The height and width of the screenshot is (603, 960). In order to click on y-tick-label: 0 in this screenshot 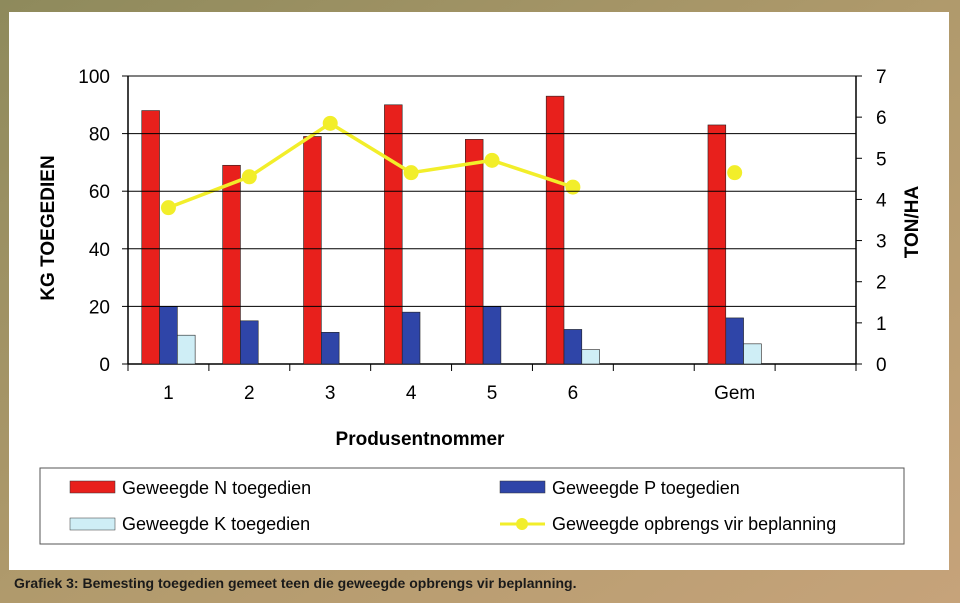, I will do `click(104, 365)`.